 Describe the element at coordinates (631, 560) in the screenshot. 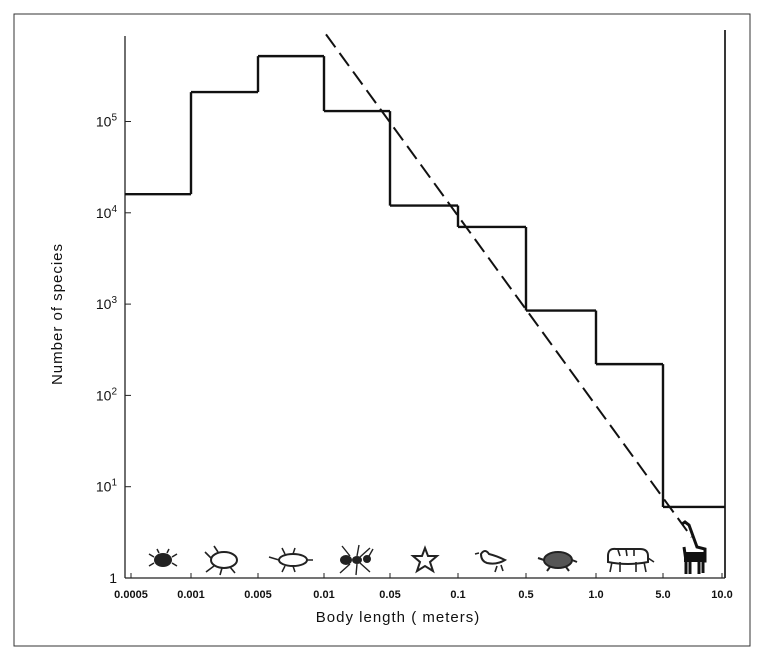

I see `tiger-icon` at that location.